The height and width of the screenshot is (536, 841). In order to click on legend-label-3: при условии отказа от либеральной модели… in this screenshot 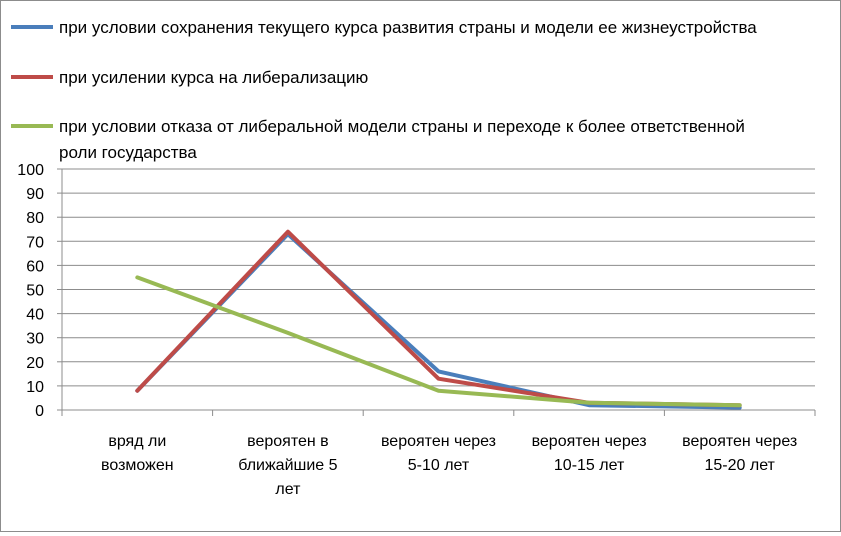, I will do `click(402, 126)`.